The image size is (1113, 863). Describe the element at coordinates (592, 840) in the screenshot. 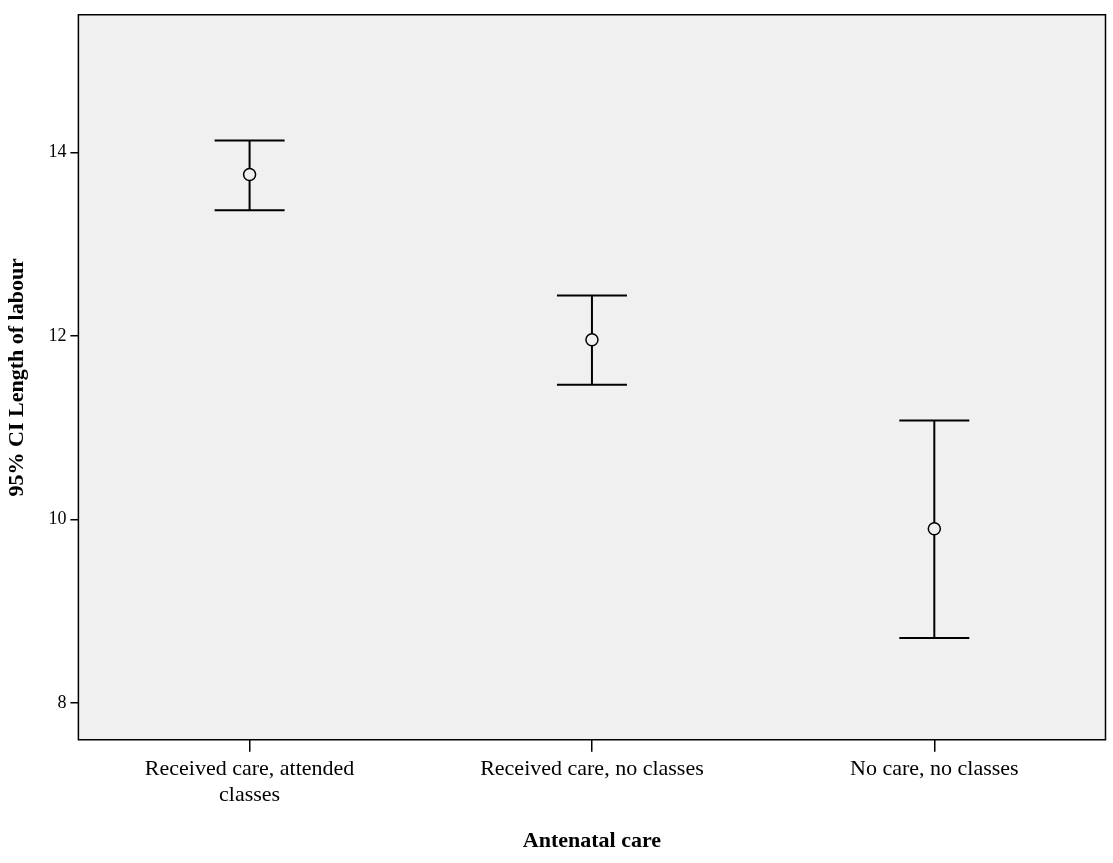

I see `x-axis-title: Antenatal care` at that location.